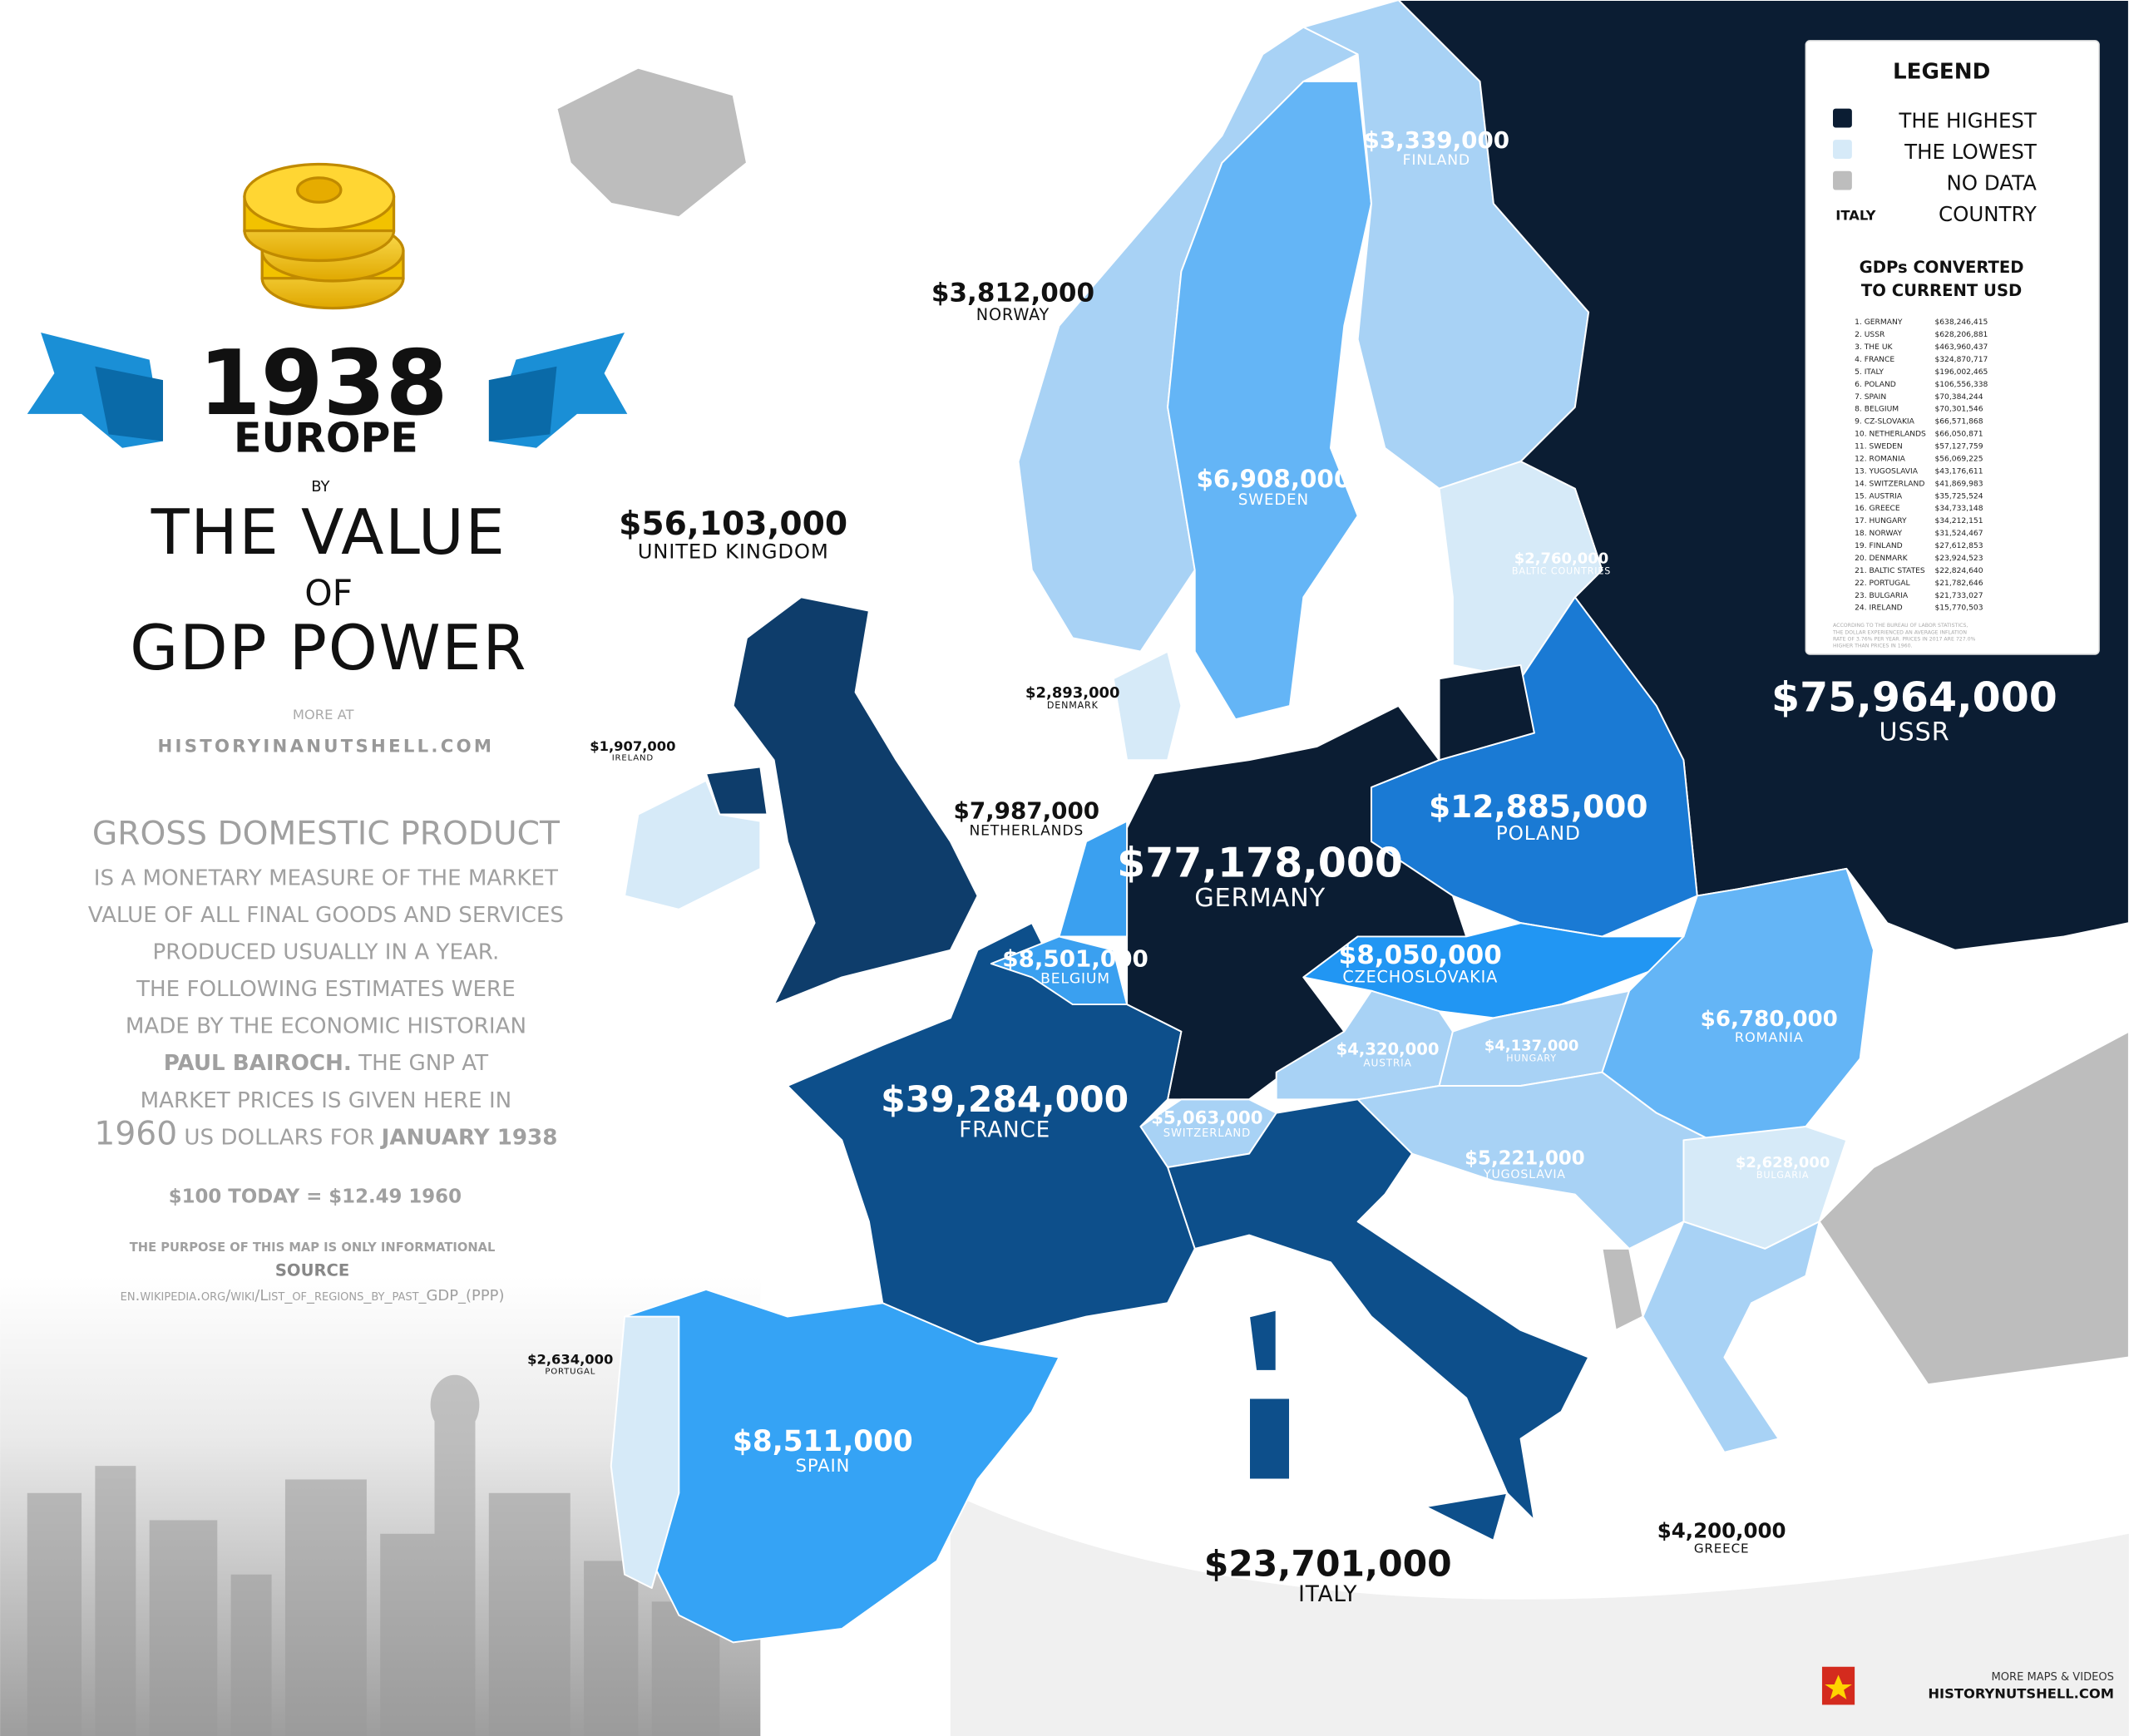 This screenshot has height=1736, width=2129. I want to click on ranking-name: 3. THE UK, so click(1874, 347).